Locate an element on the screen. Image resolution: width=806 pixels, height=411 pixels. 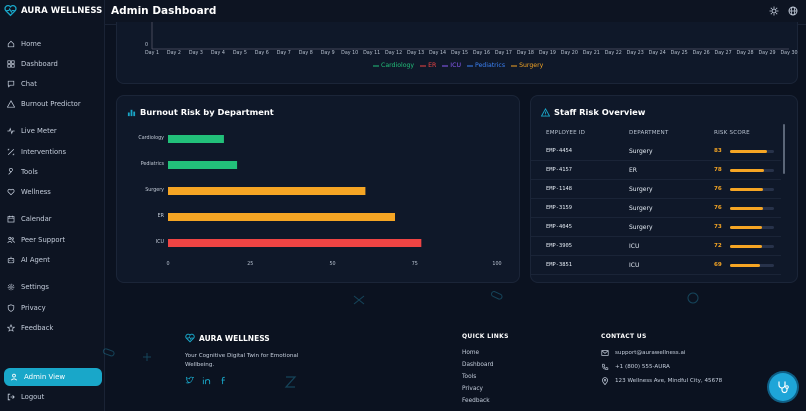
scrollbar is located at coordinates (784, 149).